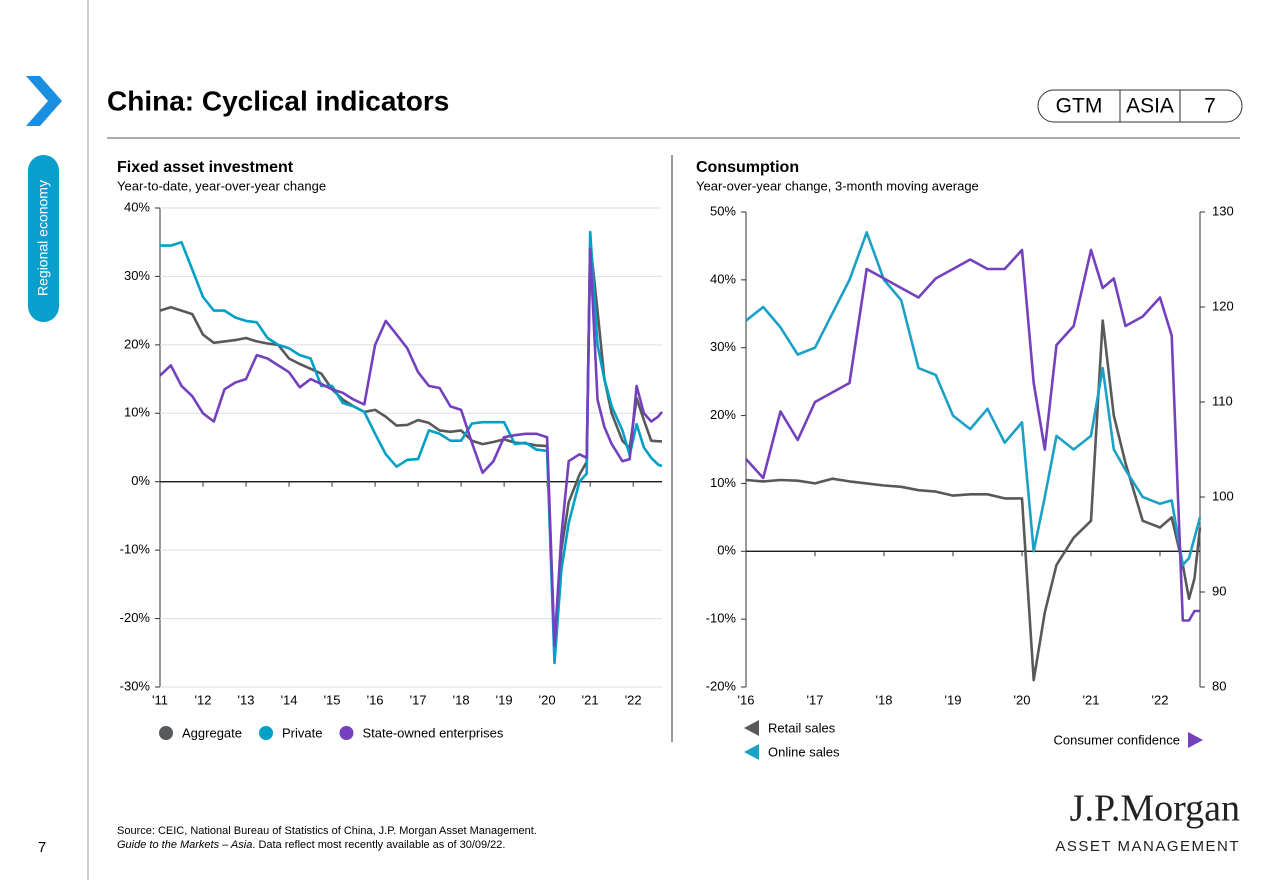  Describe the element at coordinates (432, 732) in the screenshot. I see `legend-label: State-owned enterprises` at that location.